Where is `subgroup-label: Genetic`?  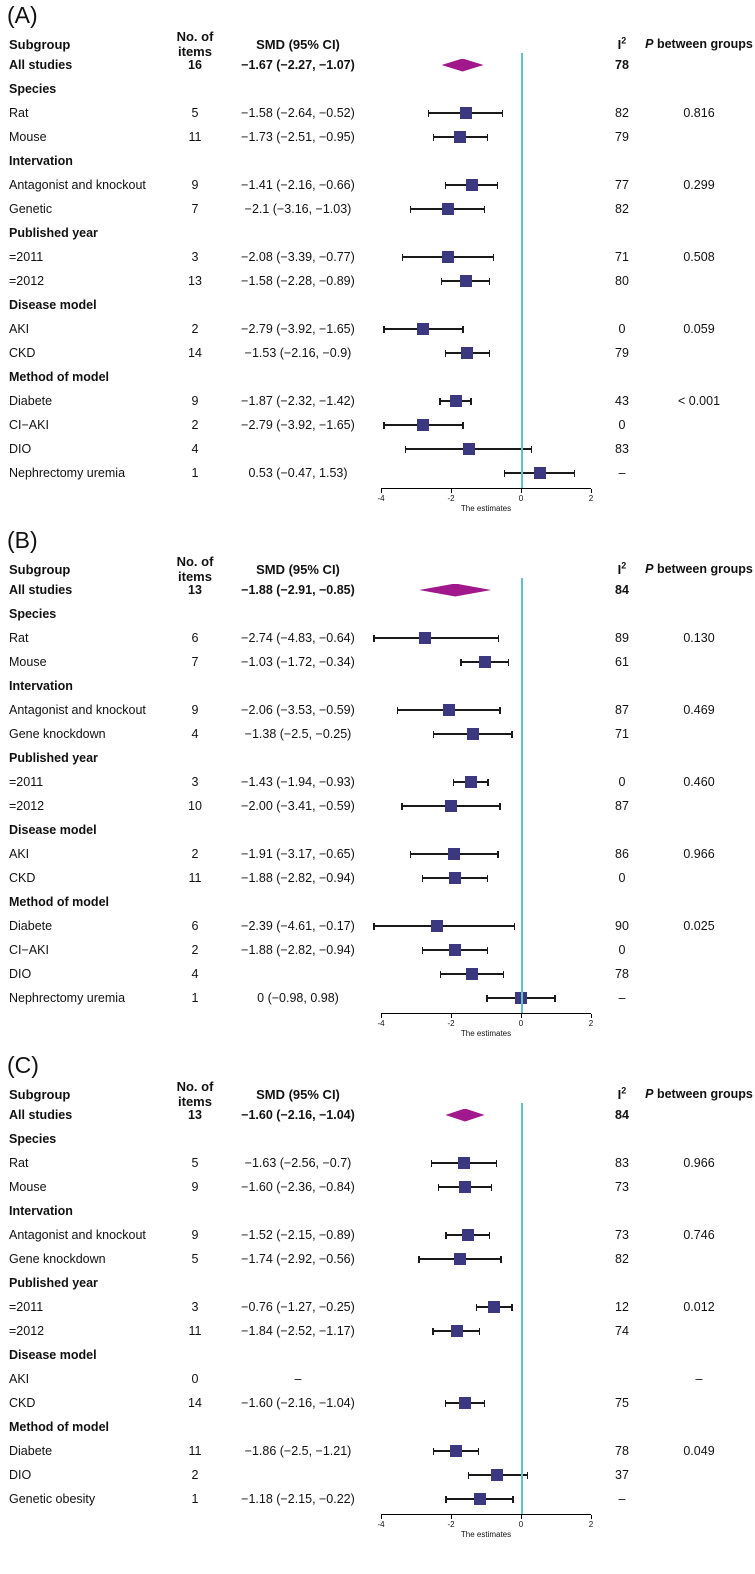 subgroup-label: Genetic is located at coordinates (31, 209).